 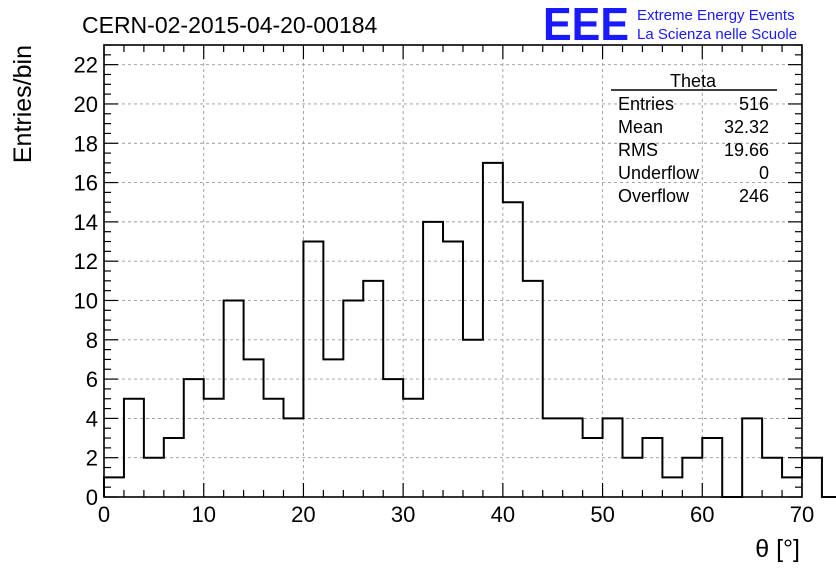 I want to click on stats-value-underflow: 0, so click(x=764, y=173).